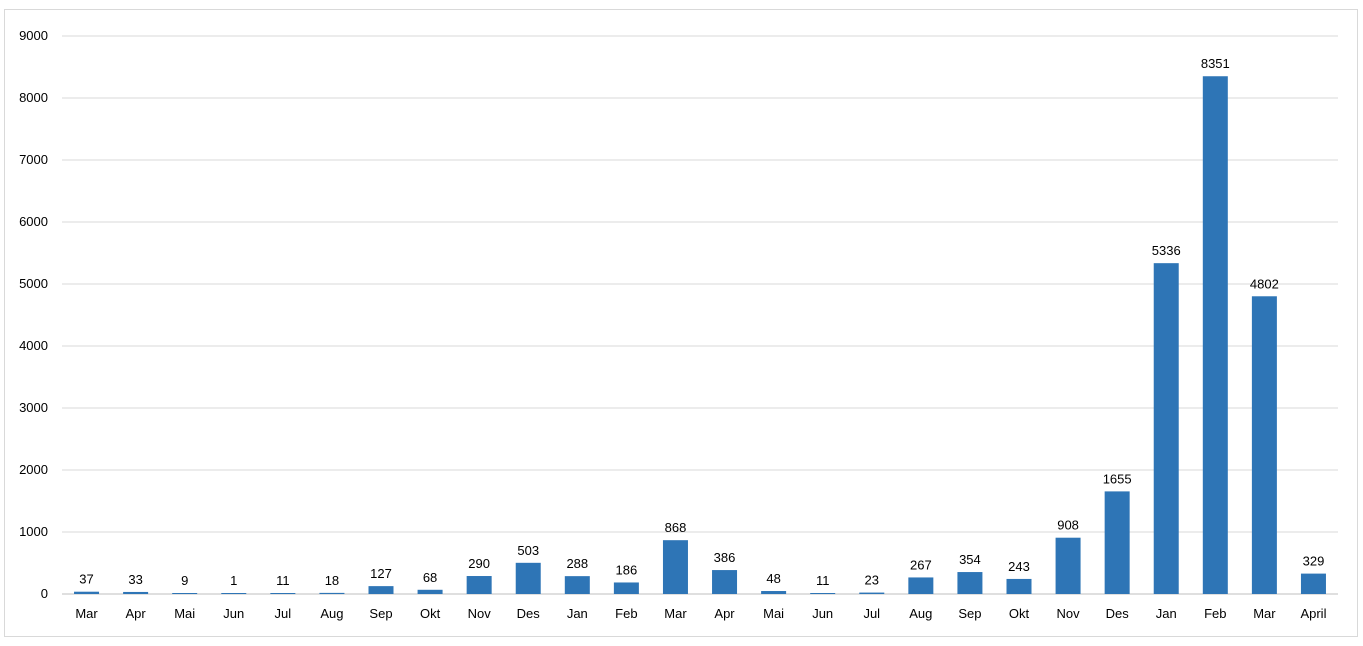 Image resolution: width=1363 pixels, height=646 pixels. What do you see at coordinates (135, 579) in the screenshot?
I see `data-label: 33` at bounding box center [135, 579].